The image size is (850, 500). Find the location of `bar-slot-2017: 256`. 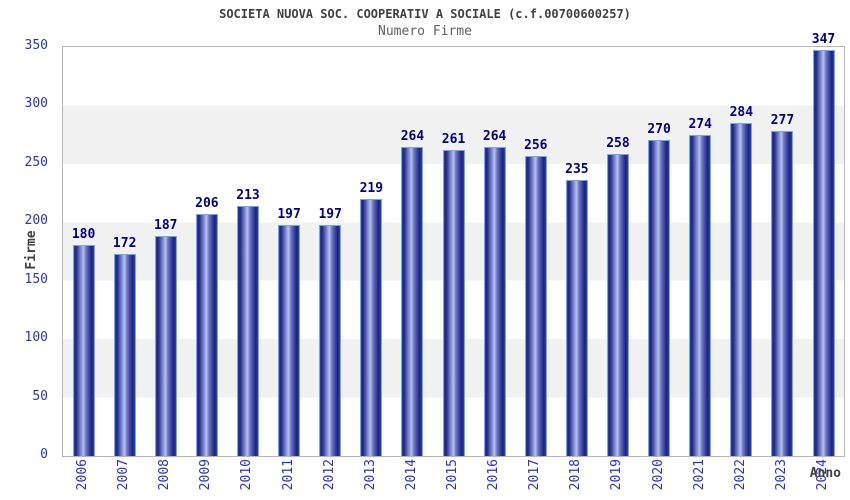

bar-slot-2017: 256 is located at coordinates (535, 251).